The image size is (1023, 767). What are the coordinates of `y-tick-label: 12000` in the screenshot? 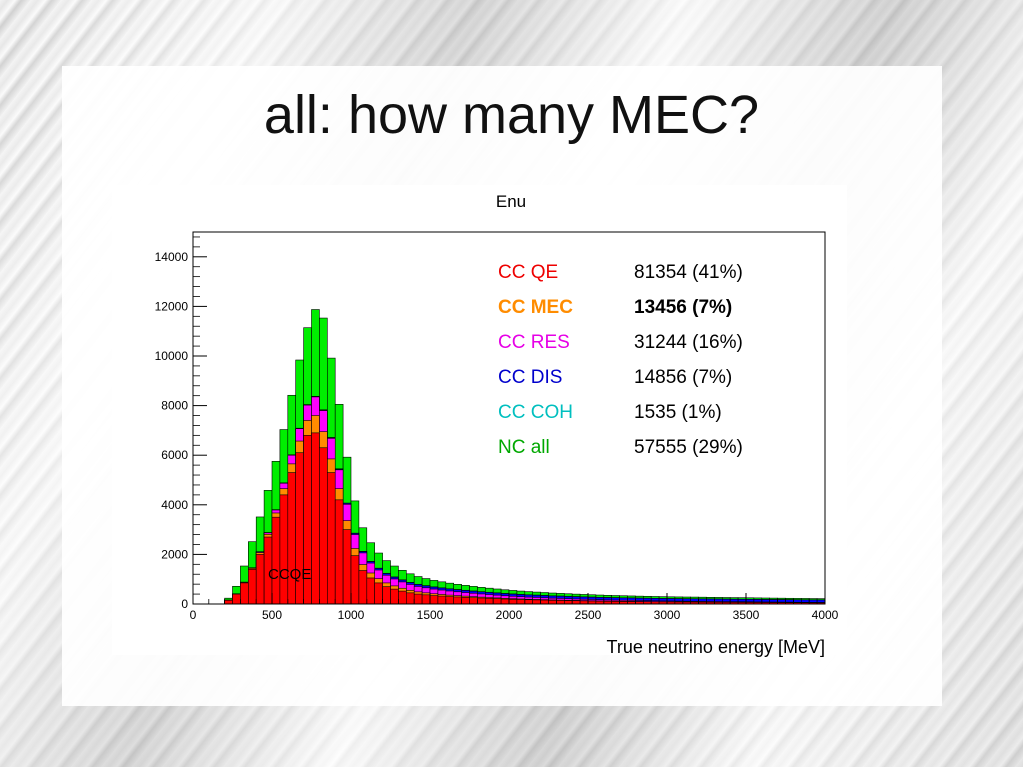 It's located at (172, 306).